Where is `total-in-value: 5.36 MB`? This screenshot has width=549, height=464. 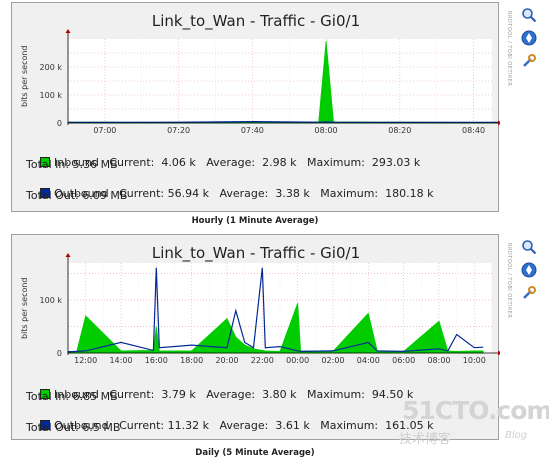
total-in-value: 5.36 MB is located at coordinates (95, 164).